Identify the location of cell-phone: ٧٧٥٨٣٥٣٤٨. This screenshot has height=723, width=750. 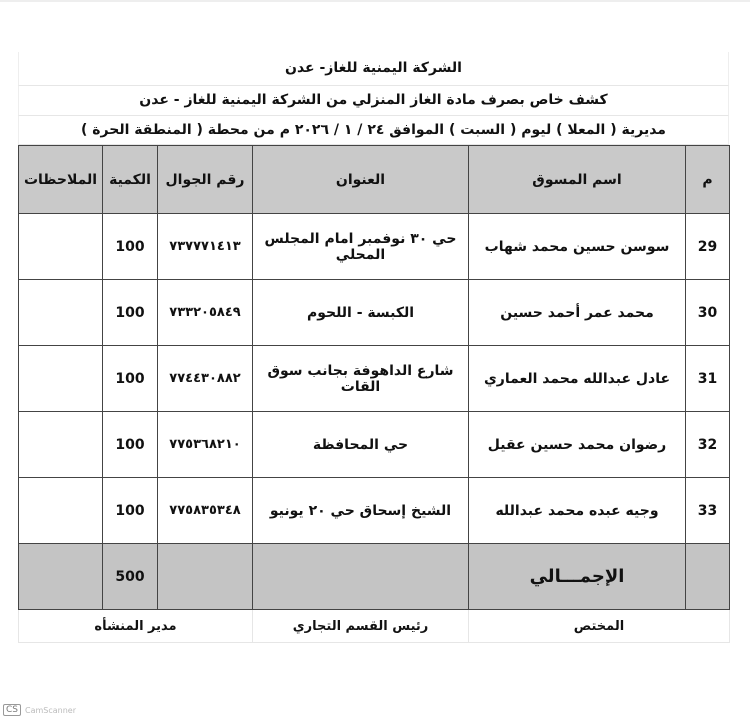
(205, 510).